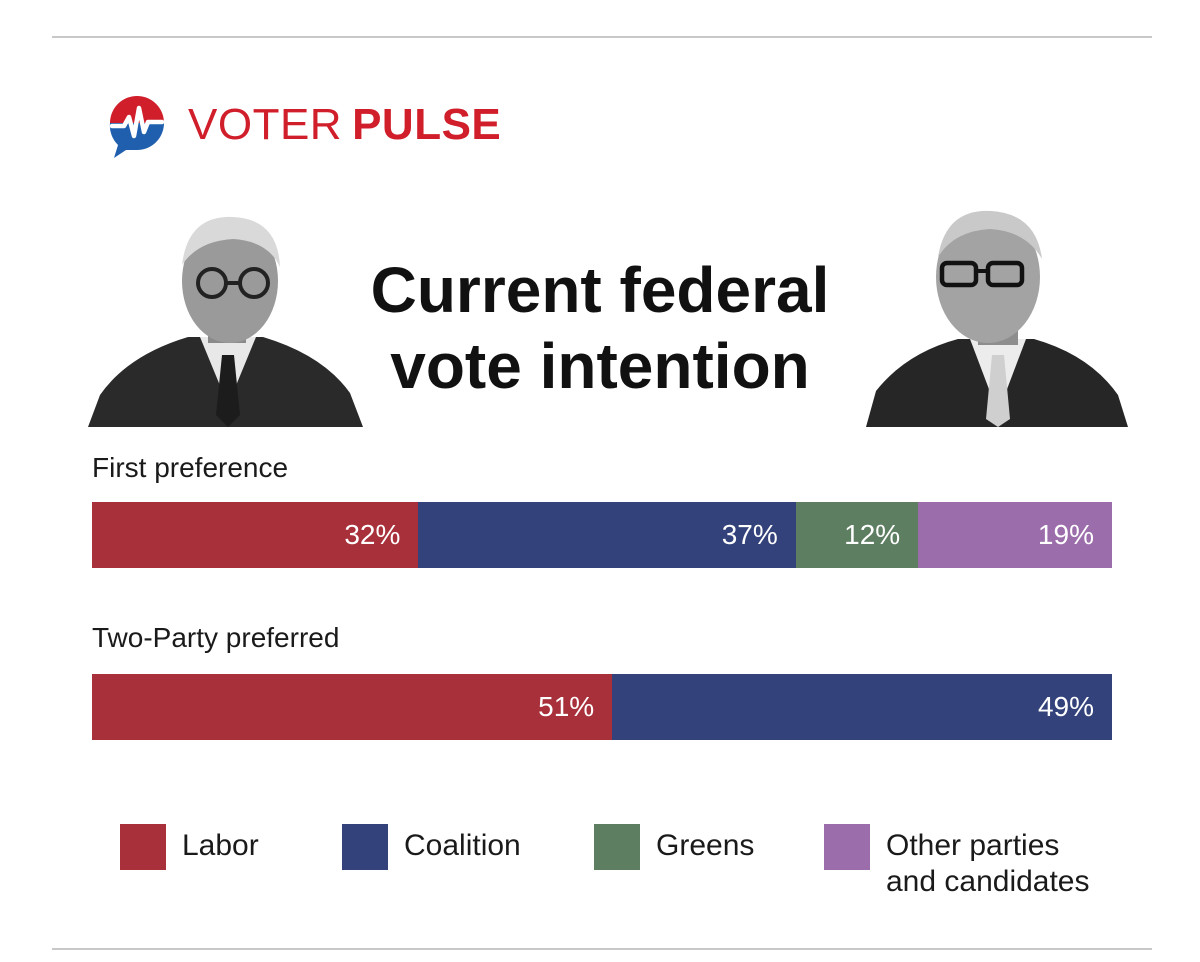  Describe the element at coordinates (265, 124) in the screenshot. I see `brand-name-part1: VOTER` at that location.